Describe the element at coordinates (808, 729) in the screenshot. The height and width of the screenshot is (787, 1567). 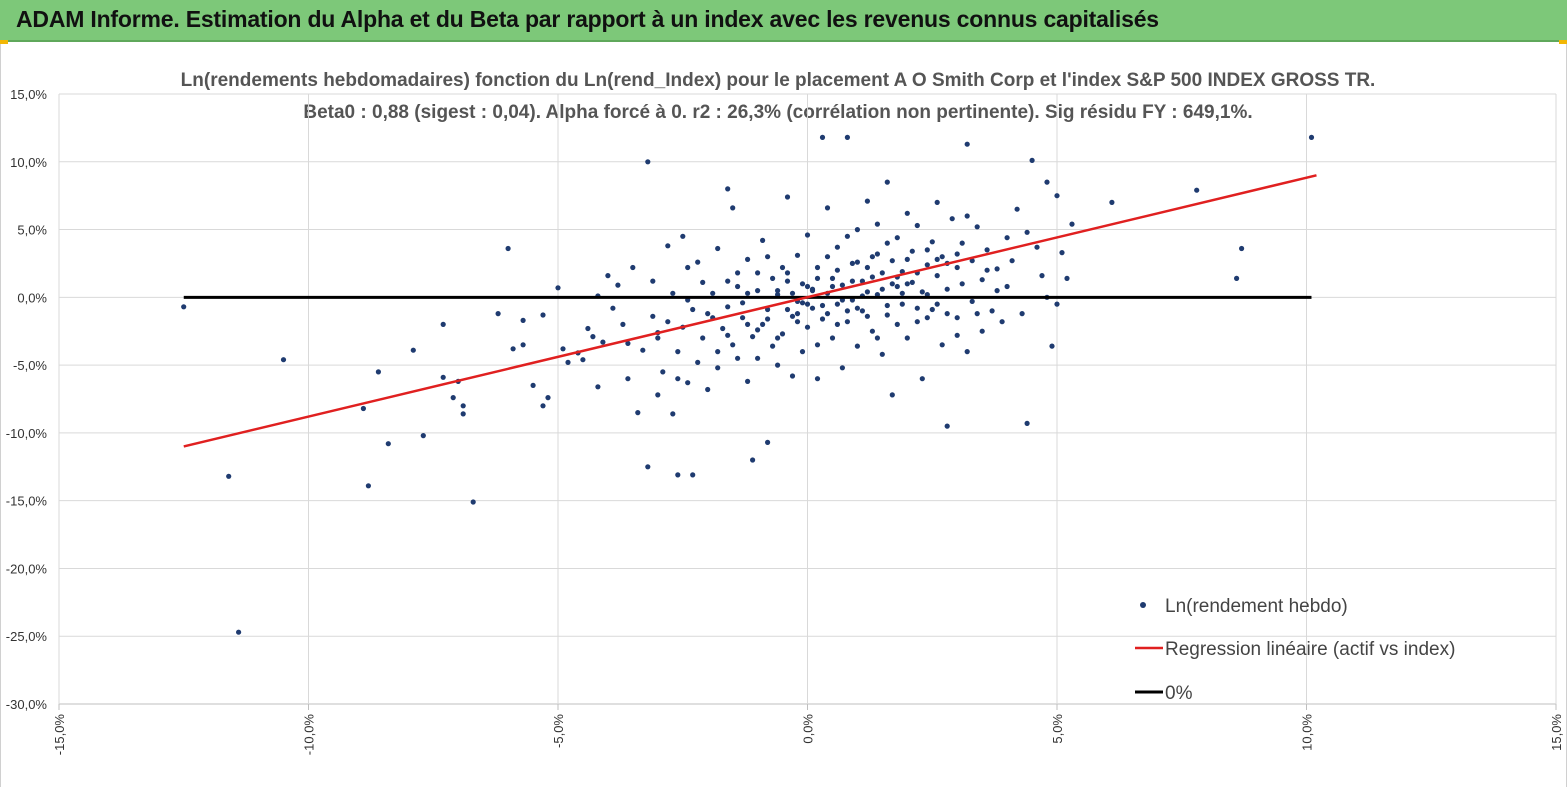
I see `x-axis-ticks: -15,0% -10,0% -5,0% 0,0% 5,0% 10,0% 15,0%` at that location.